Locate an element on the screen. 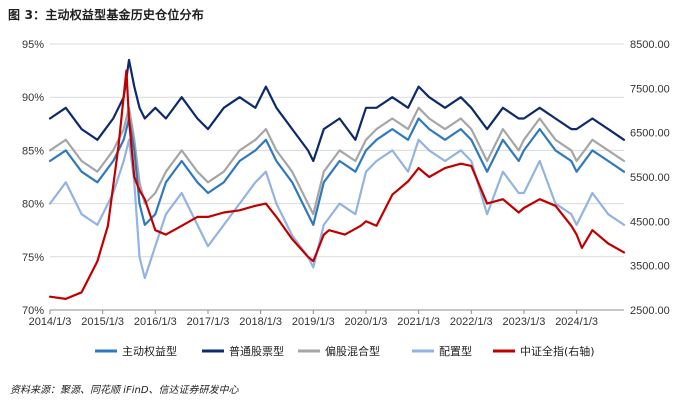 This screenshot has width=700, height=404. x-axis-tick-label: 2021/1/3 is located at coordinates (418, 322).